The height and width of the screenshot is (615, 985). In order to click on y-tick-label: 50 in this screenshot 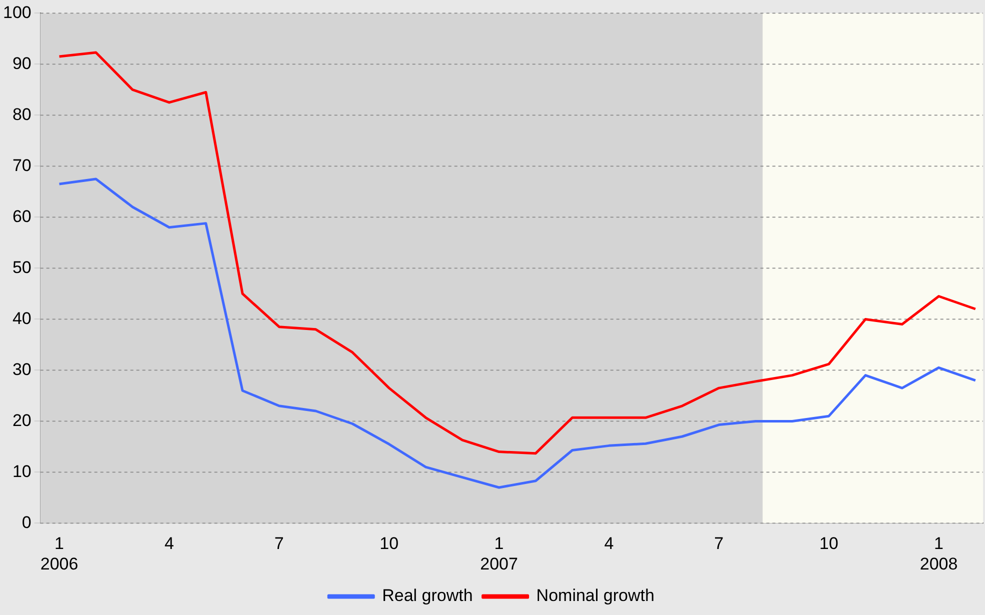, I will do `click(22, 267)`.